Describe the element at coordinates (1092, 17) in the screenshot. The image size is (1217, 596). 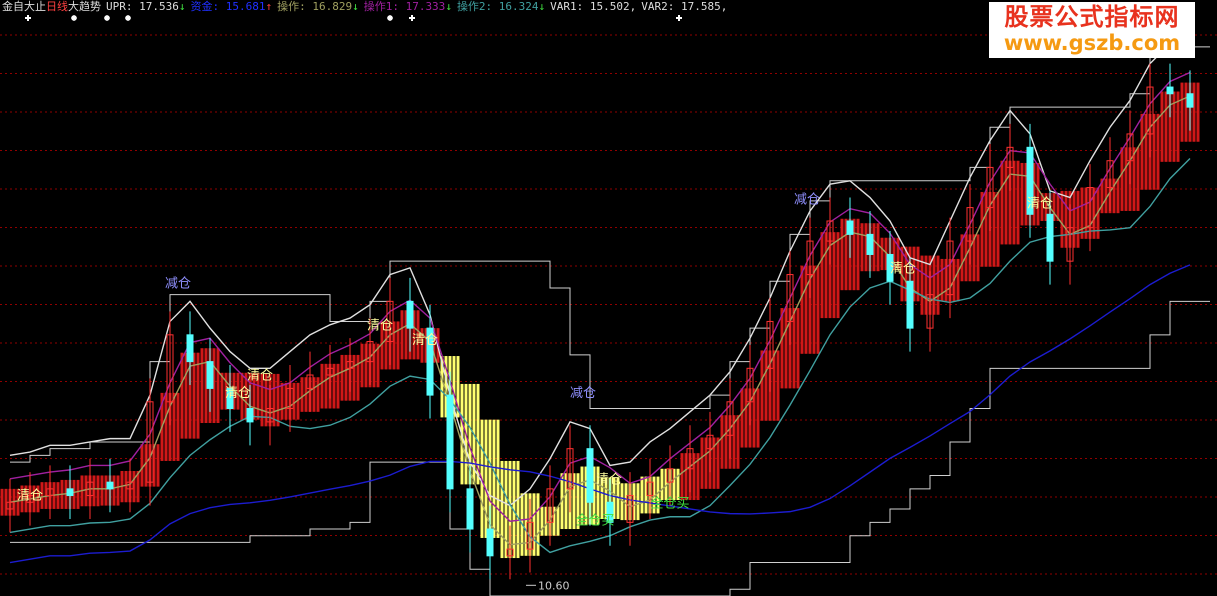
I see `logo-title: 股票公式指标网` at that location.